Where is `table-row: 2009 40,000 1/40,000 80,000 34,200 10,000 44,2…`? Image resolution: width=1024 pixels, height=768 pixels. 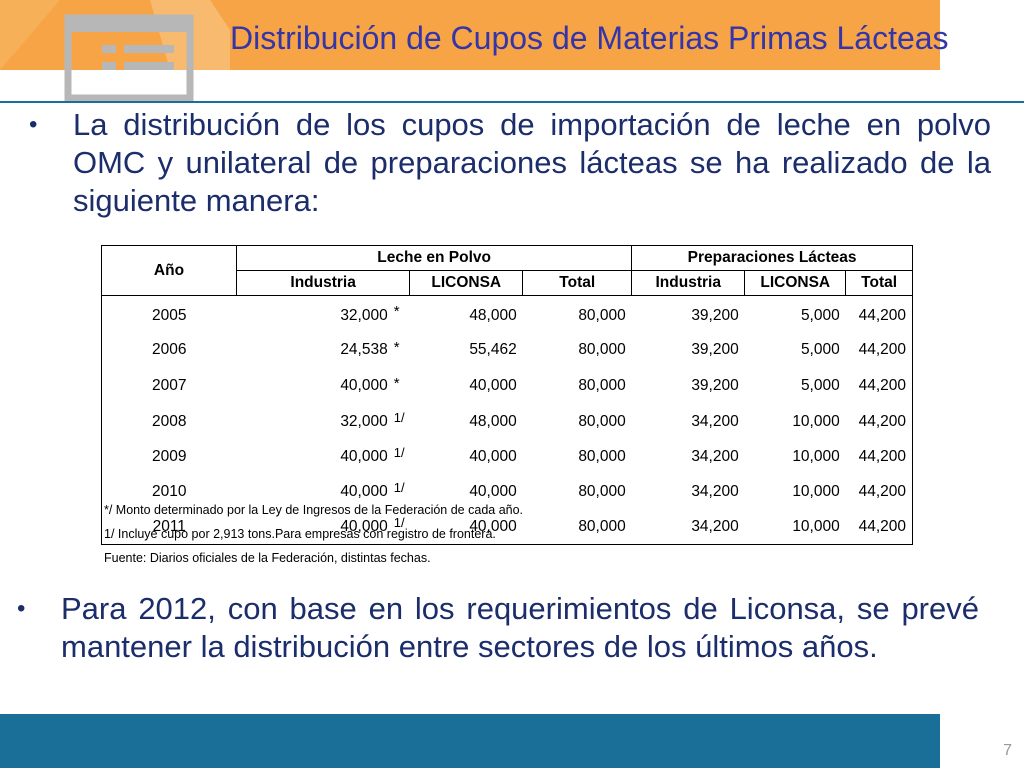
table-row: 2009 40,000 1/40,000 80,000 34,200 10,000 44,2… is located at coordinates (507, 456).